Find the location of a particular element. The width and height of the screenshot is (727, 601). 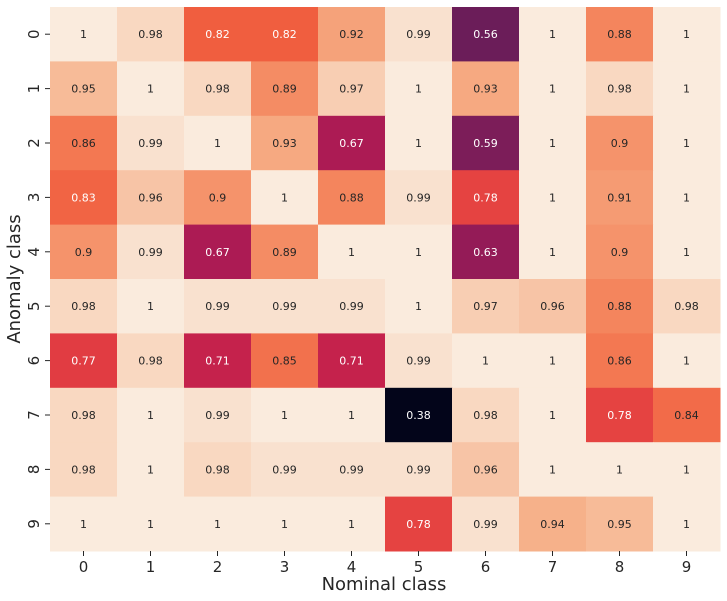

heatmap-cell-value: 0.97 is located at coordinates (351, 89).